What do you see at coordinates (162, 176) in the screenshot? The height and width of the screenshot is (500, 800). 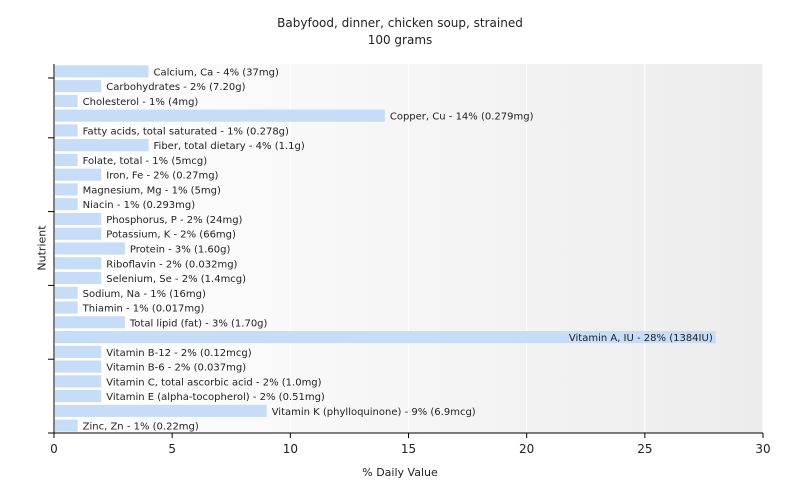 I see `bar-label: Iron, Fe - 2% (0.27mg)` at bounding box center [162, 176].